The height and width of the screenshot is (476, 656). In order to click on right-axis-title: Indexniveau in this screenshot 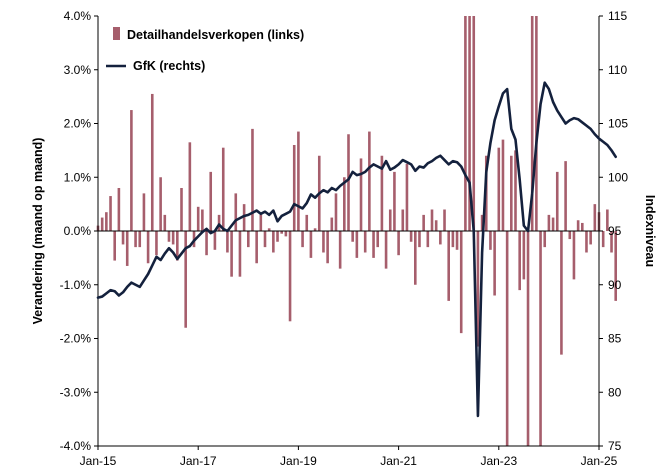, I will do `click(649, 231)`.